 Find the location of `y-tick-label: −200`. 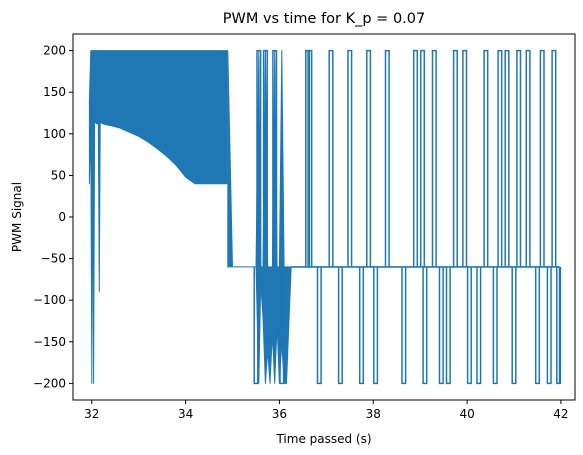

y-tick-label: −200 is located at coordinates (49, 383).